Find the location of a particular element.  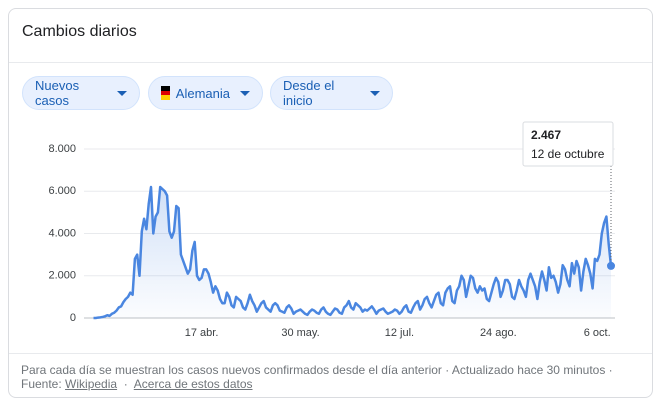

chip-label: Desde el inicio is located at coordinates (309, 93).